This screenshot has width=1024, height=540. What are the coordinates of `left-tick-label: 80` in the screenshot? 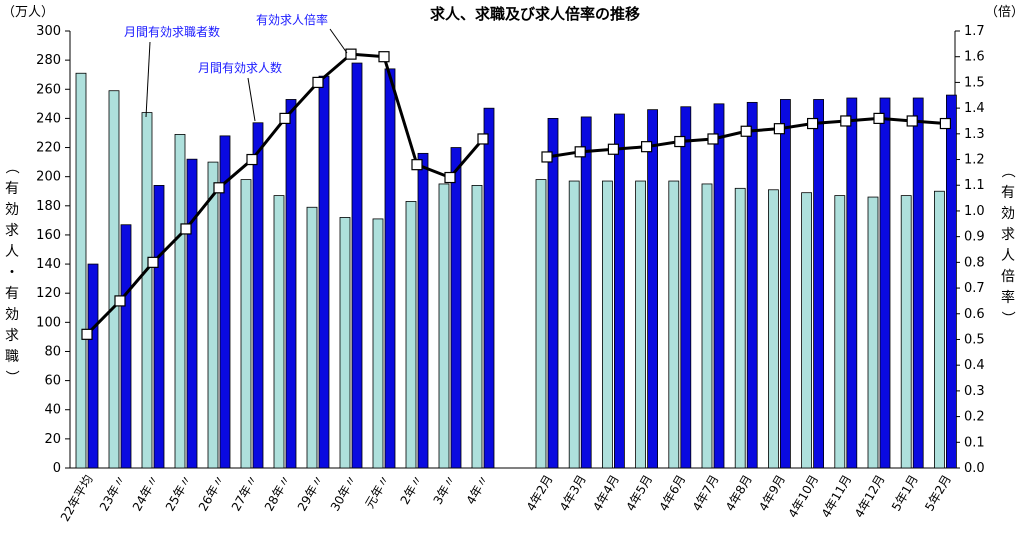 It's located at (52, 351).